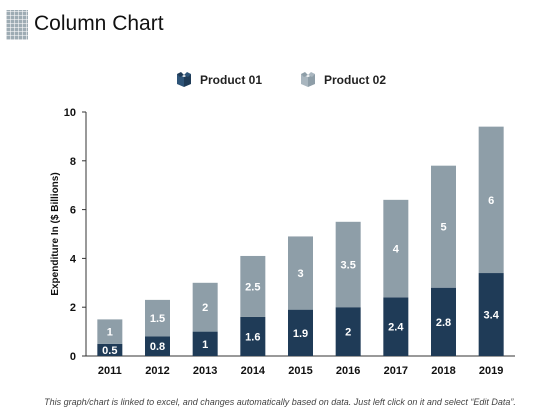 The width and height of the screenshot is (560, 420). Describe the element at coordinates (348, 371) in the screenshot. I see `x-tick-label: 2016` at that location.